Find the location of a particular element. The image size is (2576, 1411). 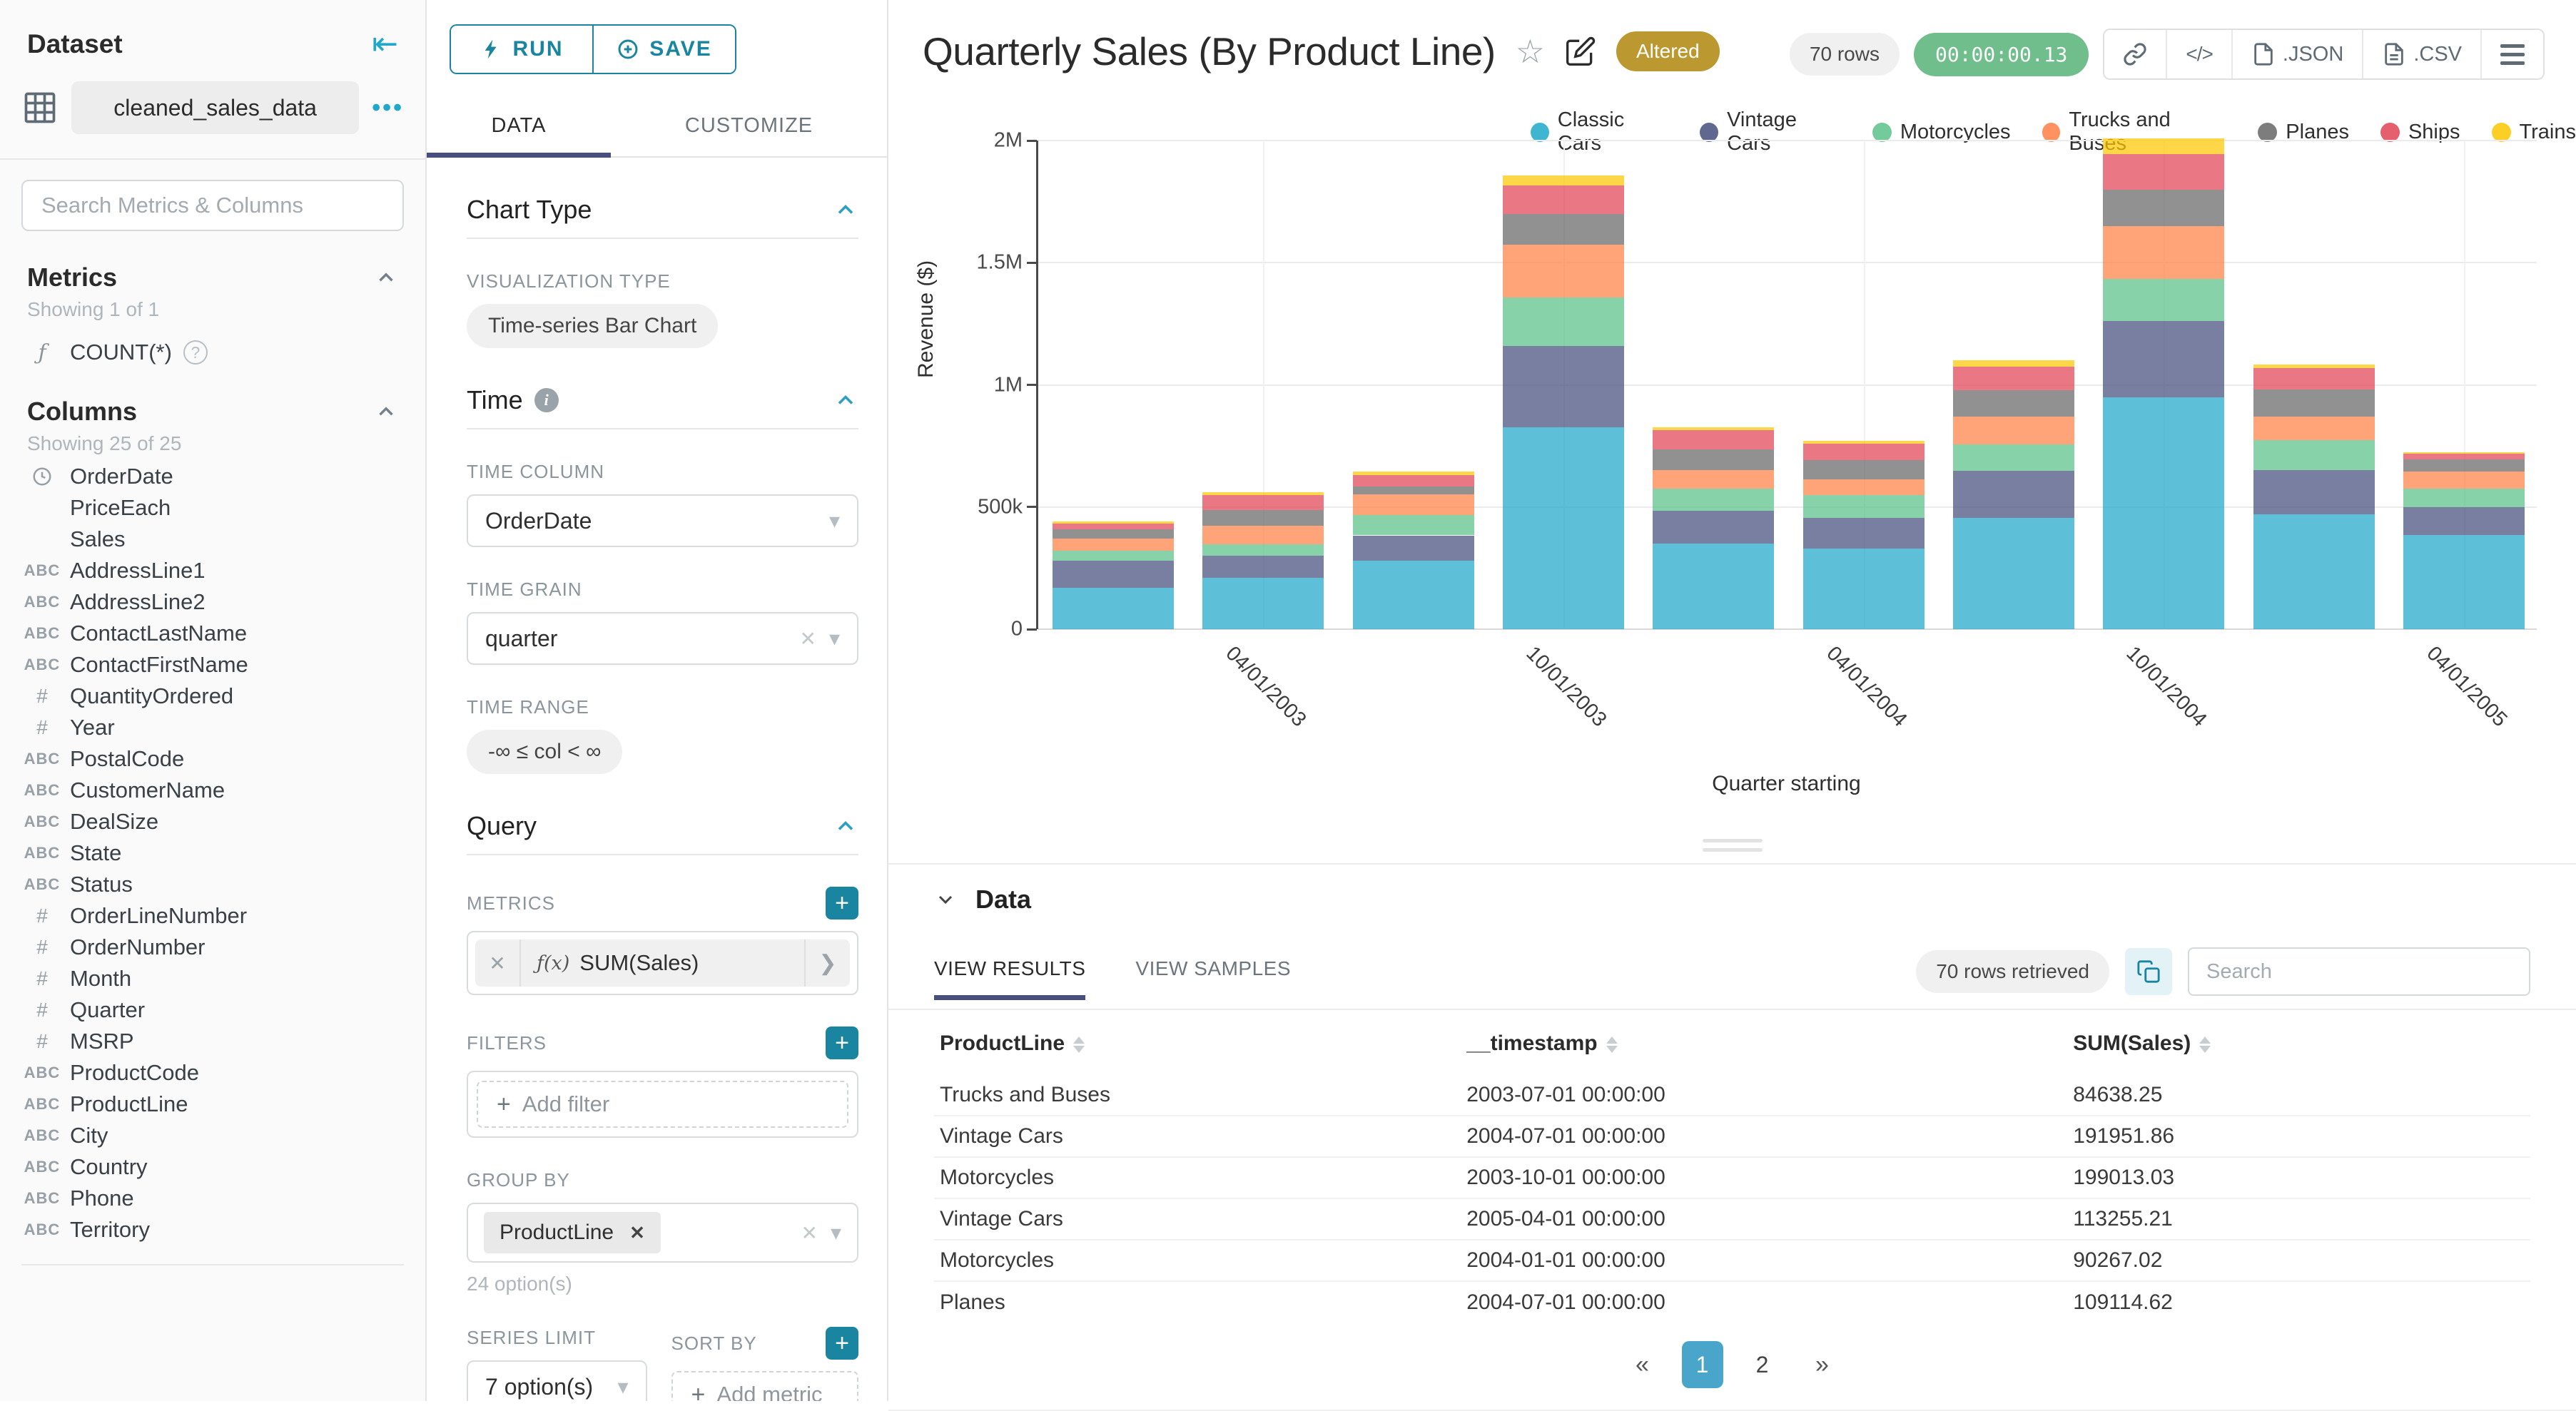

chevron-down-icon is located at coordinates (945, 899).